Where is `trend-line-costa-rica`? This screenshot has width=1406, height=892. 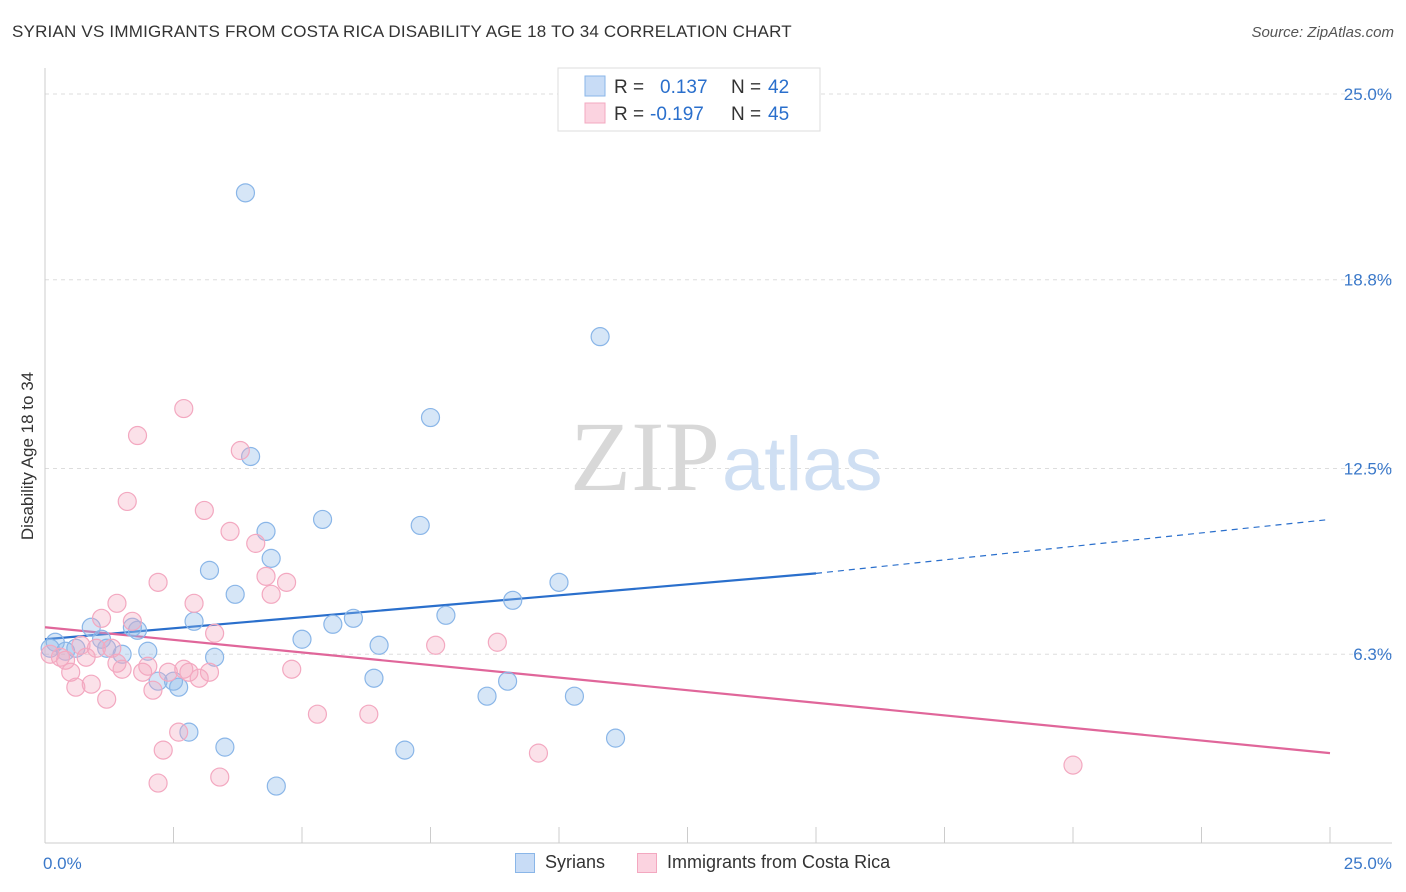
trend-line-costa-rica is located at coordinates (687, 690).